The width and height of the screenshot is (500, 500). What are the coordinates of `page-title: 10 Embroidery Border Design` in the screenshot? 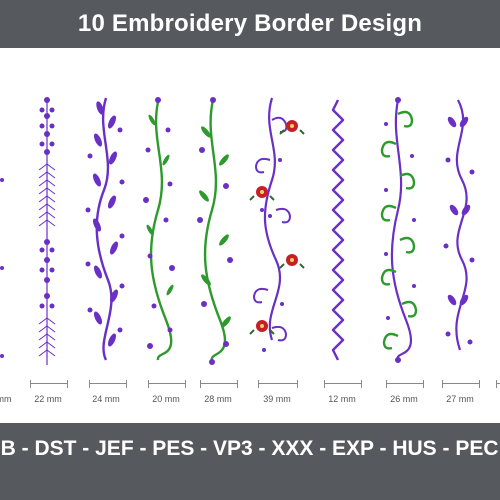 It's located at (250, 23).